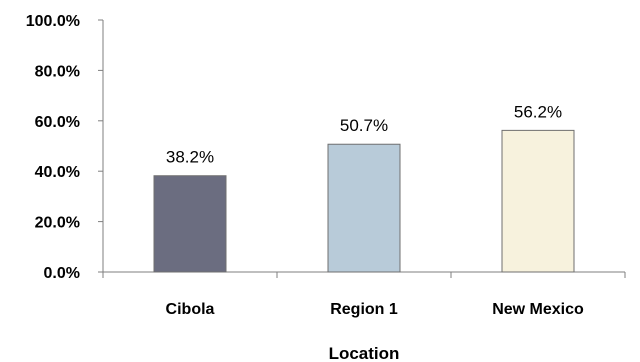  I want to click on category-label: New Mexico, so click(538, 309).